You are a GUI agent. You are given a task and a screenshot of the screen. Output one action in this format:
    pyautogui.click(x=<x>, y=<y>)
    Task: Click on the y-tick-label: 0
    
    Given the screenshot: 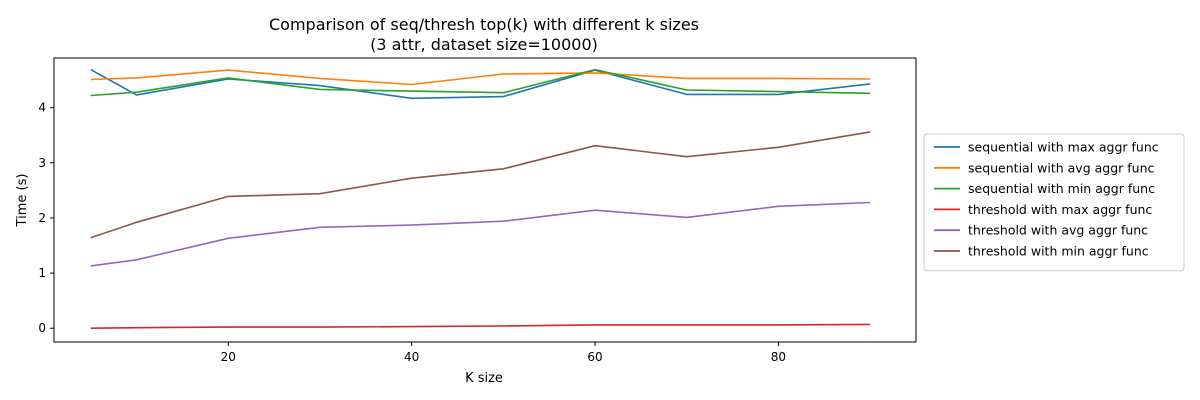 What is the action you would take?
    pyautogui.click(x=42, y=328)
    